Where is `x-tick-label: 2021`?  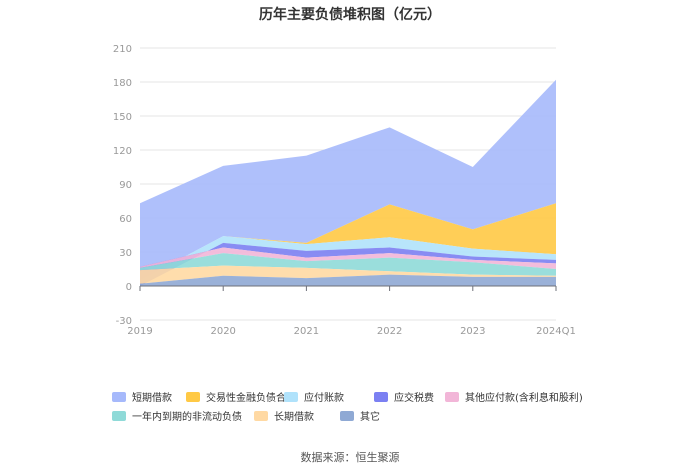
x-tick-label: 2021 is located at coordinates (306, 331).